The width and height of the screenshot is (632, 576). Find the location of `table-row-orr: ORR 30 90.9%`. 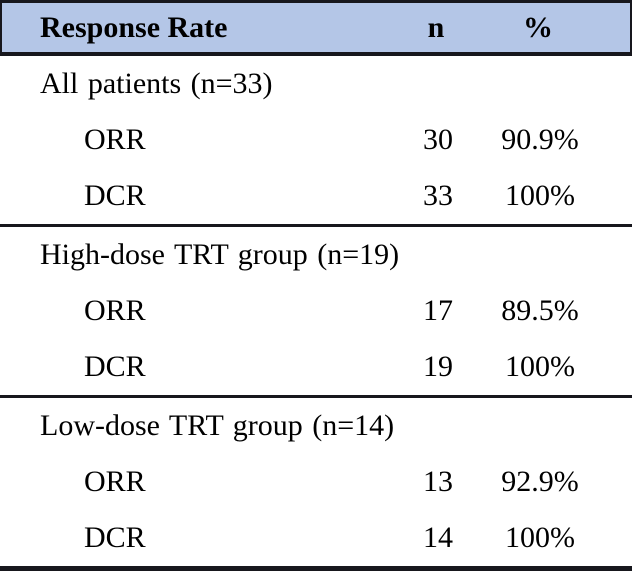

table-row-orr: ORR 30 90.9% is located at coordinates (316, 140).